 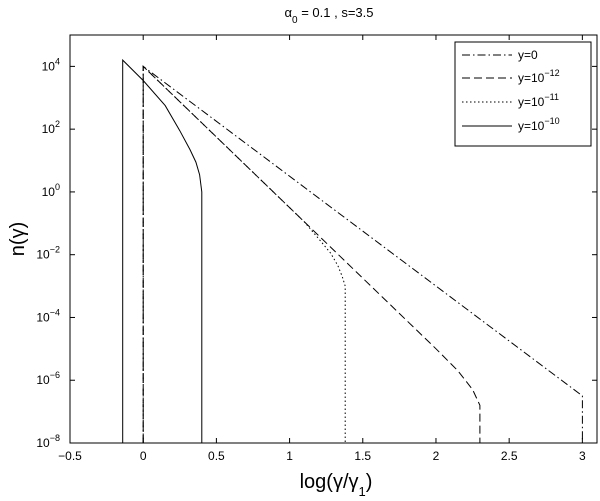 I want to click on y-tick-label: 10⁻⁸, so click(x=48, y=441).